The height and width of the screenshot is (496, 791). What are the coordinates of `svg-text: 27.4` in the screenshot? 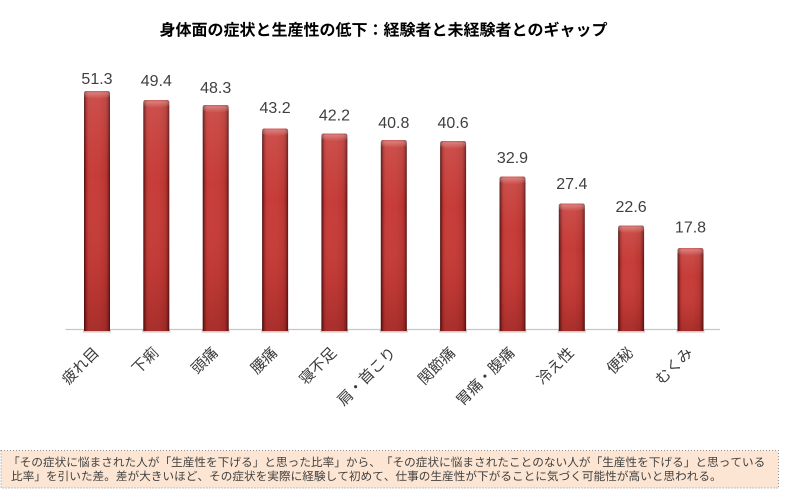 It's located at (571, 184).